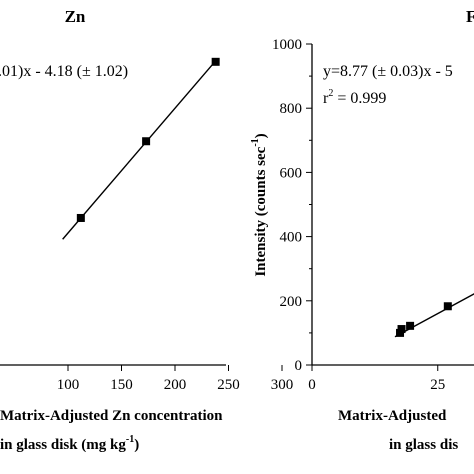 The height and width of the screenshot is (474, 474). I want to click on chart-f-y-tick-label: 200, so click(291, 302).